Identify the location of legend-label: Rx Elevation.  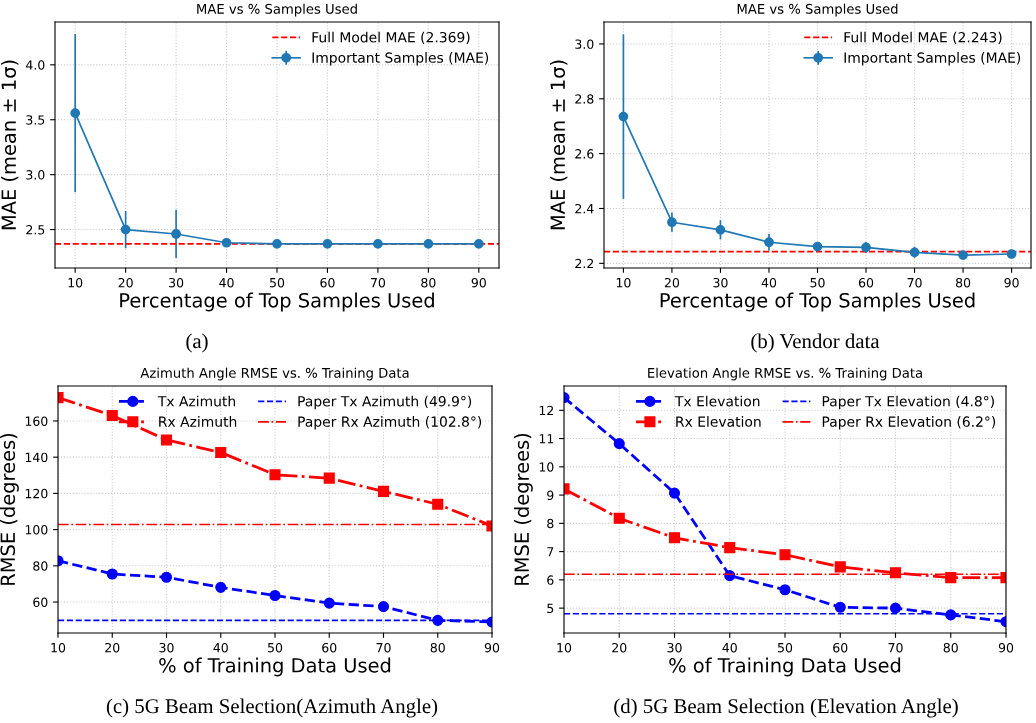
(718, 421).